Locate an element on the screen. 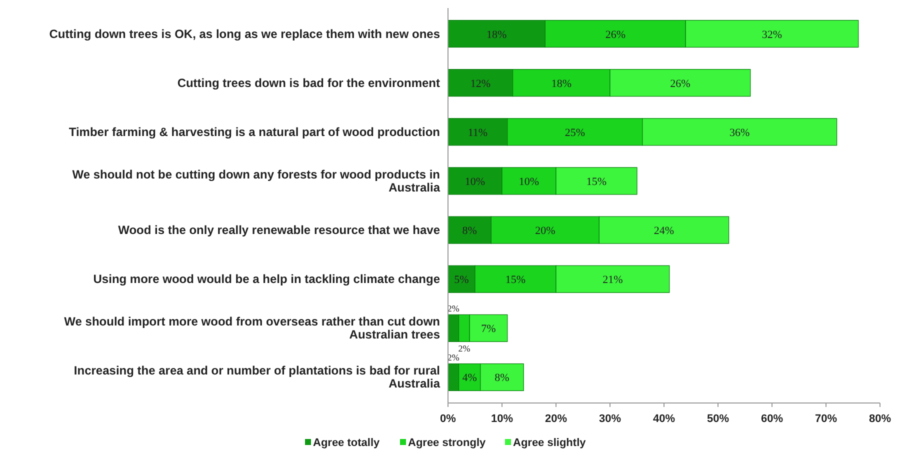  data-label: 32% is located at coordinates (772, 34).